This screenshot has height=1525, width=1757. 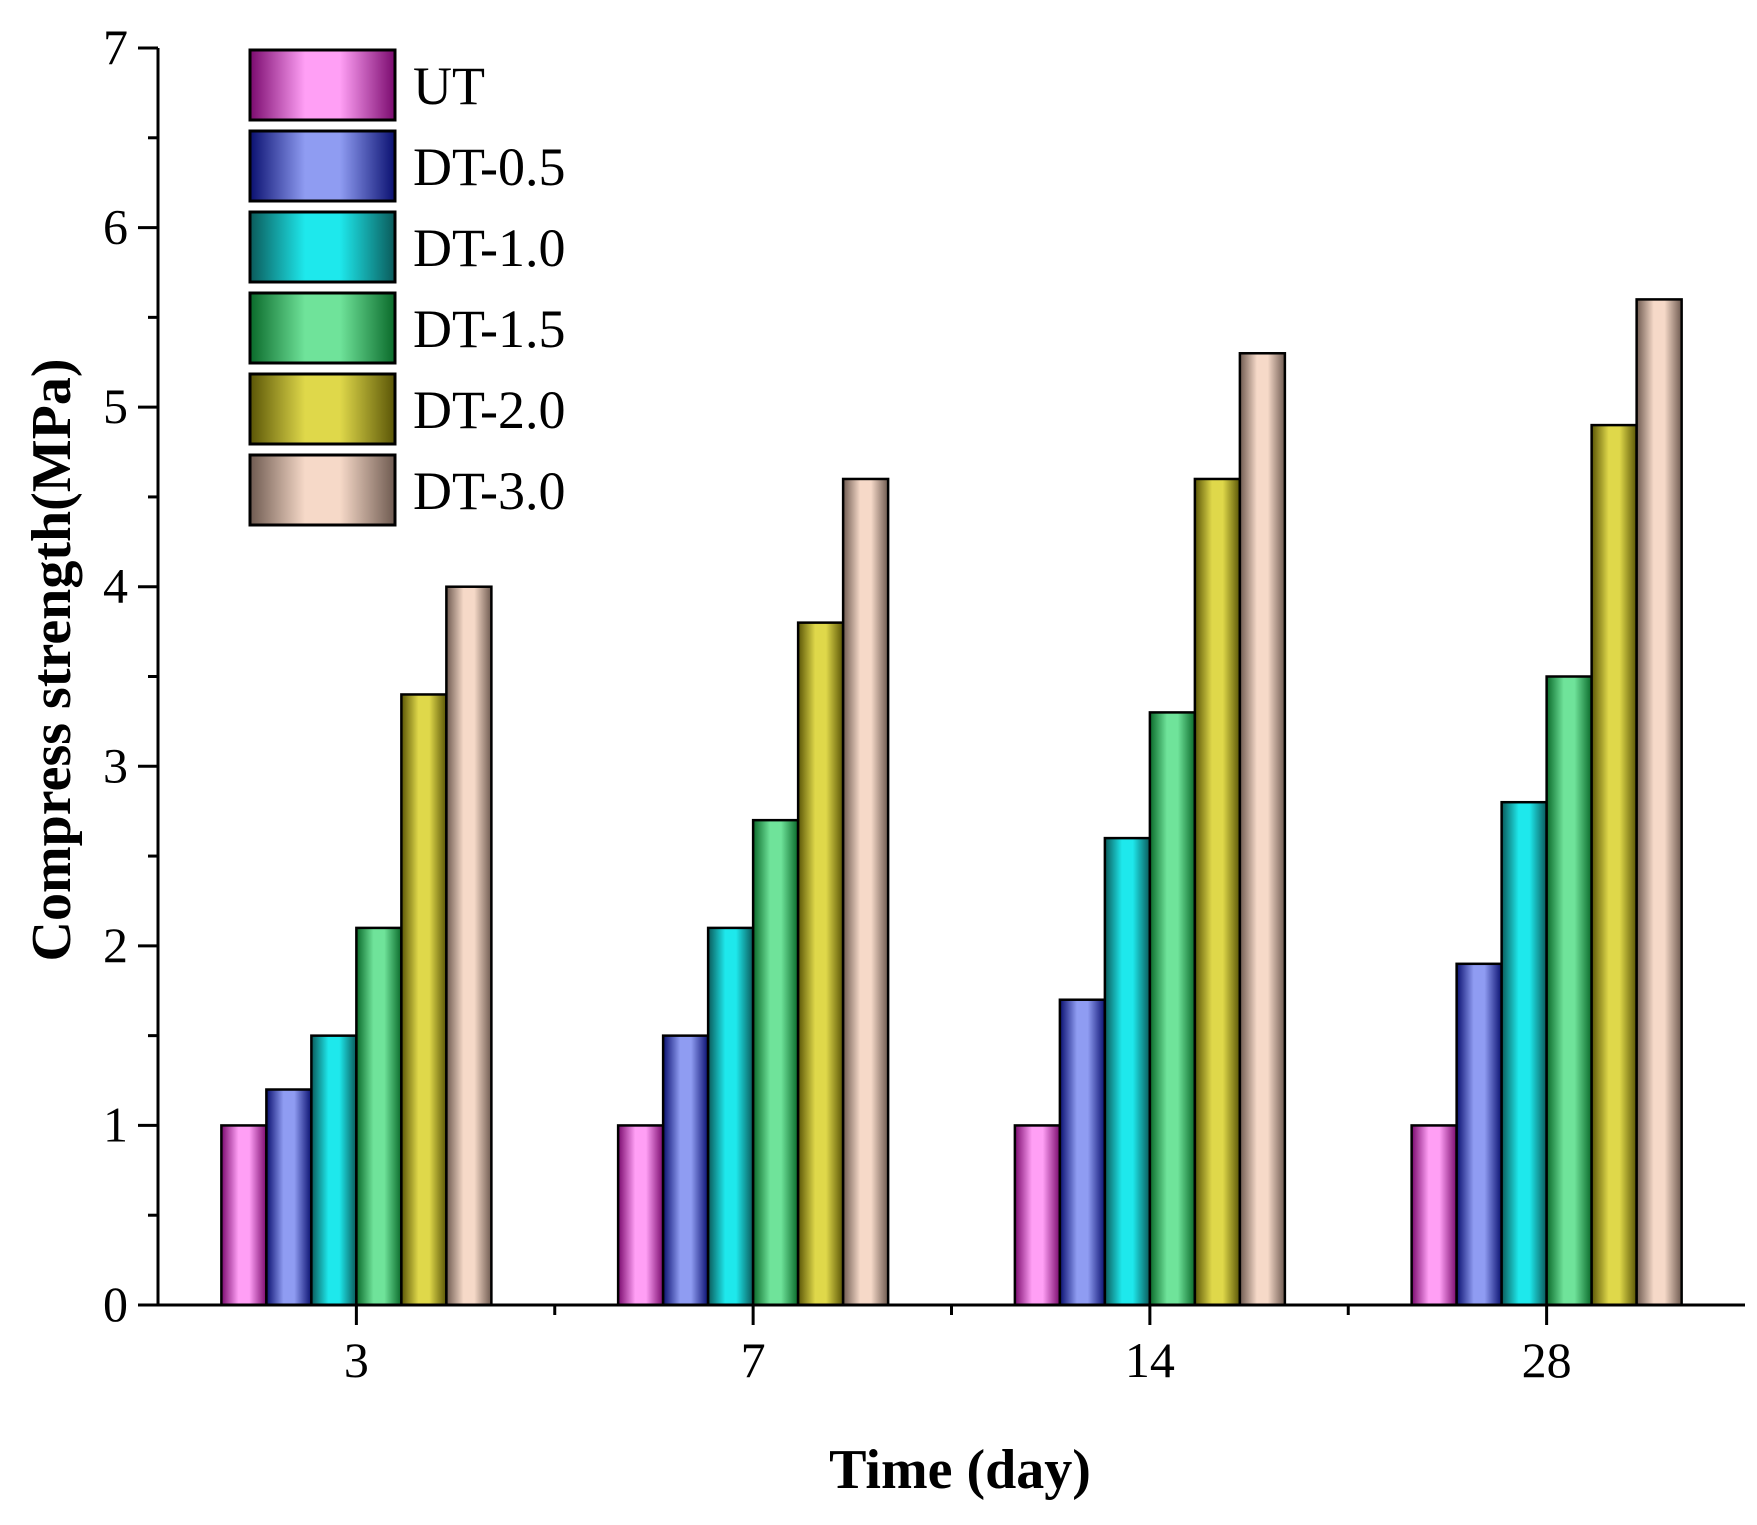 I want to click on x-tick-label: 14, so click(x=1150, y=1360).